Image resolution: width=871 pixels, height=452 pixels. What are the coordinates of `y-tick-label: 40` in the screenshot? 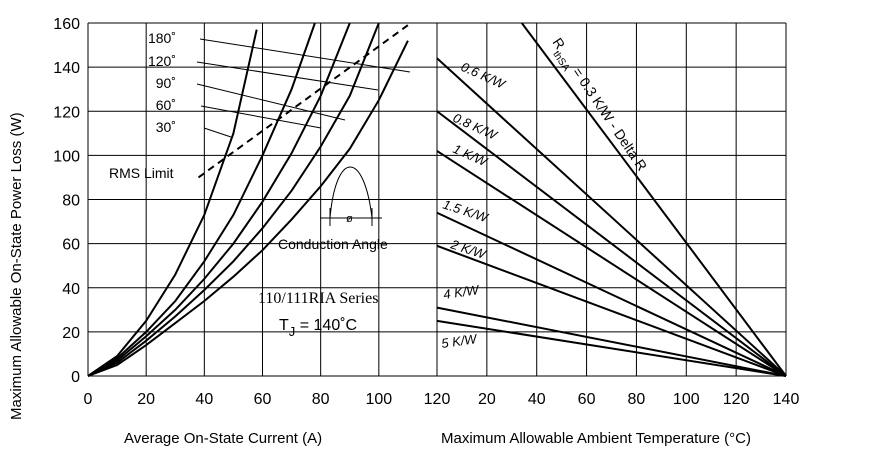 It's located at (71, 289).